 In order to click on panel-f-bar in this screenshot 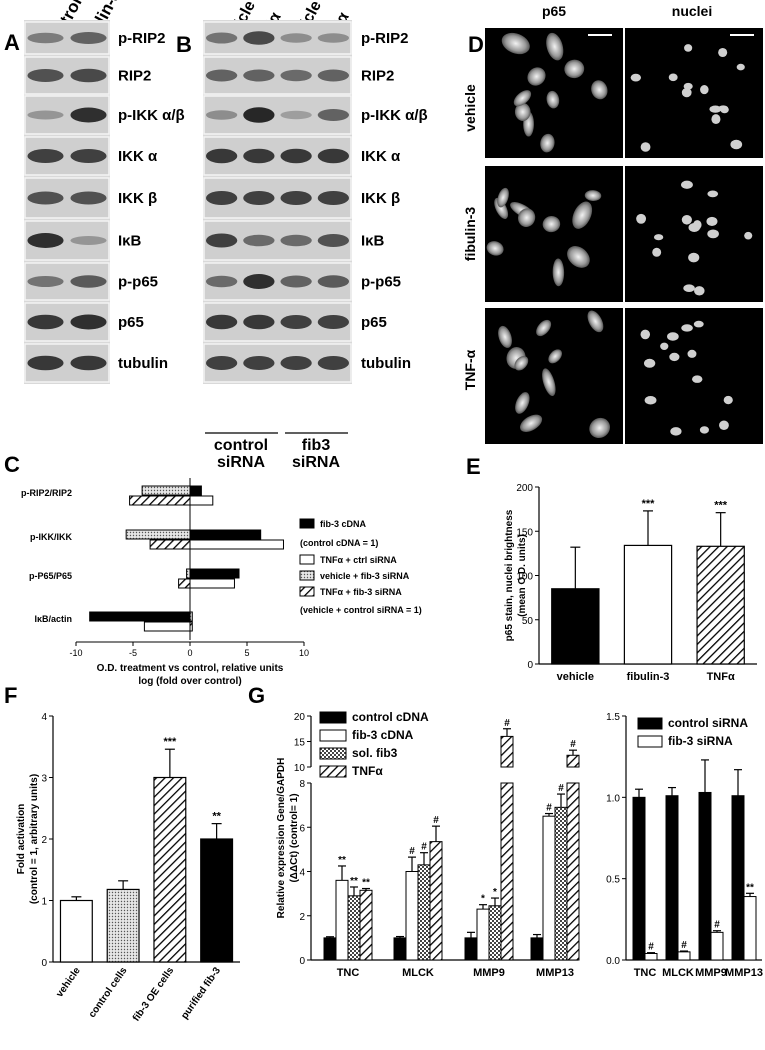, I will do `click(76, 931)`.